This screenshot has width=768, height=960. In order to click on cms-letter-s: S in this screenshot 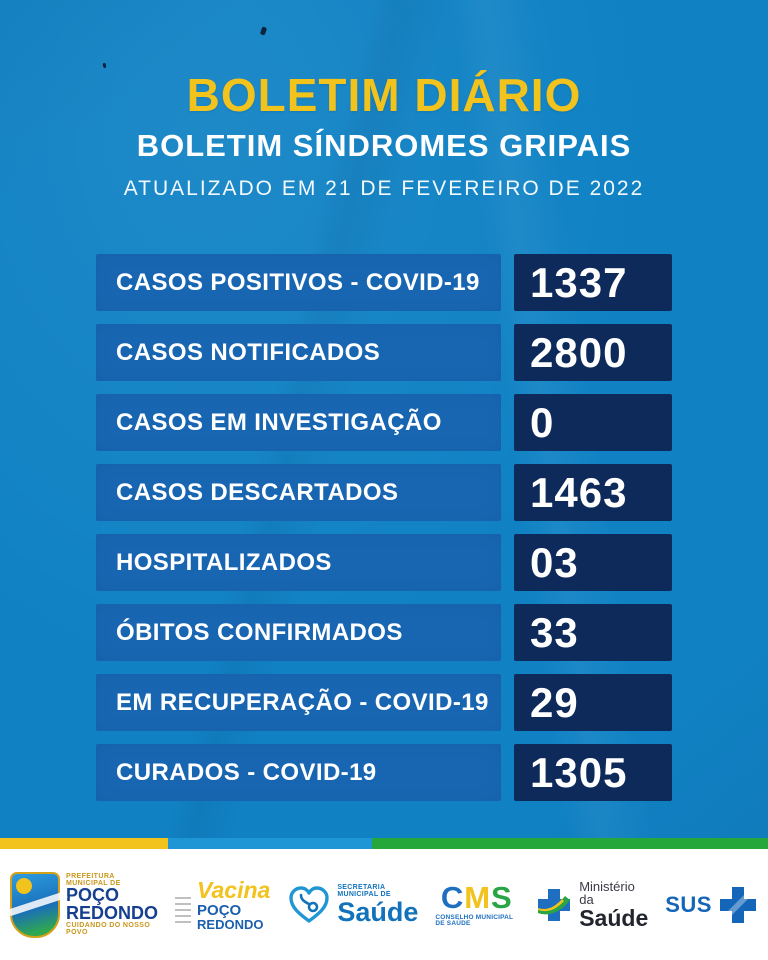, I will do `click(502, 897)`.